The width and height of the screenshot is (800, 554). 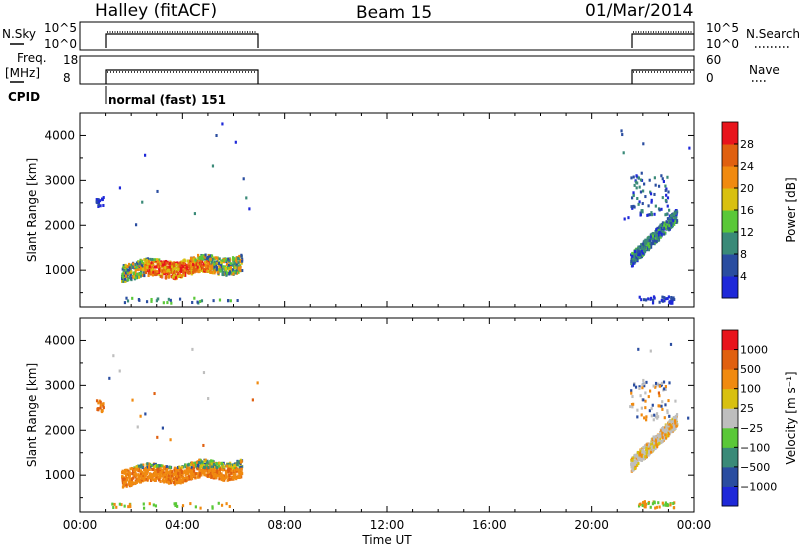 I want to click on colorbar-frame, so click(x=730, y=418).